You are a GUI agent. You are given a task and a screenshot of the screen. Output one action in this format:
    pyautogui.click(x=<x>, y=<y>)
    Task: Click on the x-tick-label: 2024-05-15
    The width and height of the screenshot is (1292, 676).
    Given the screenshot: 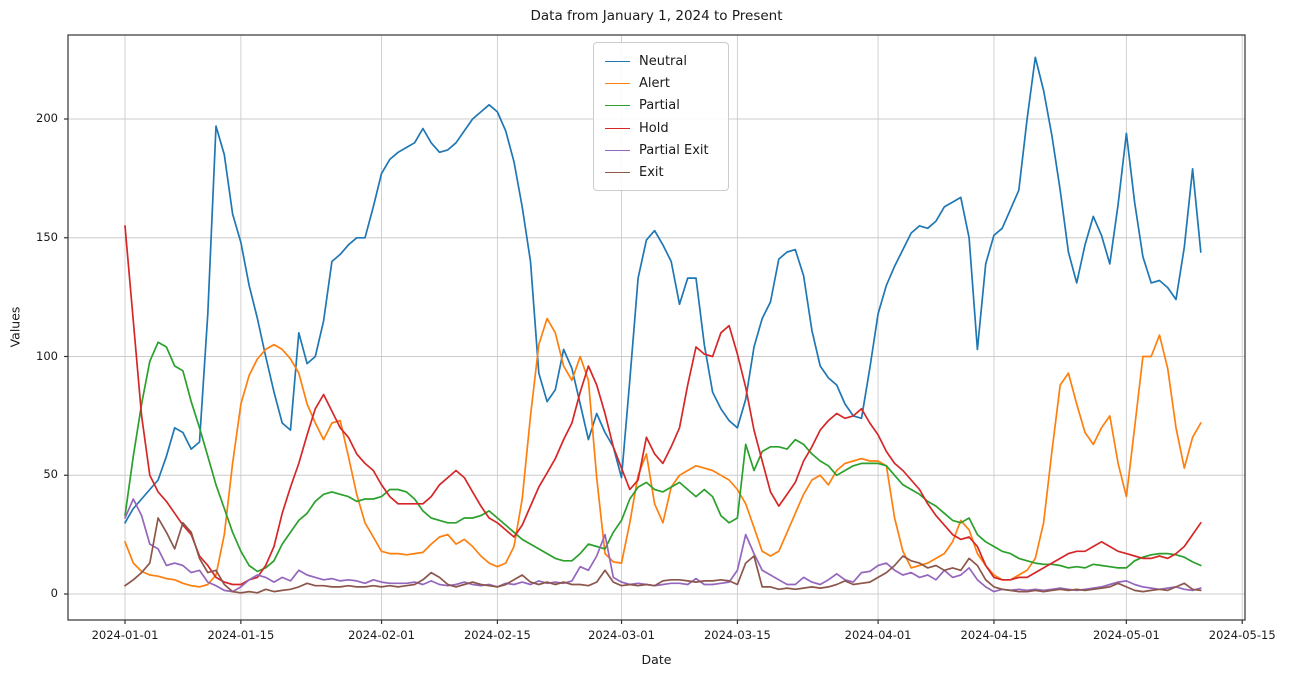 What is the action you would take?
    pyautogui.click(x=1242, y=635)
    